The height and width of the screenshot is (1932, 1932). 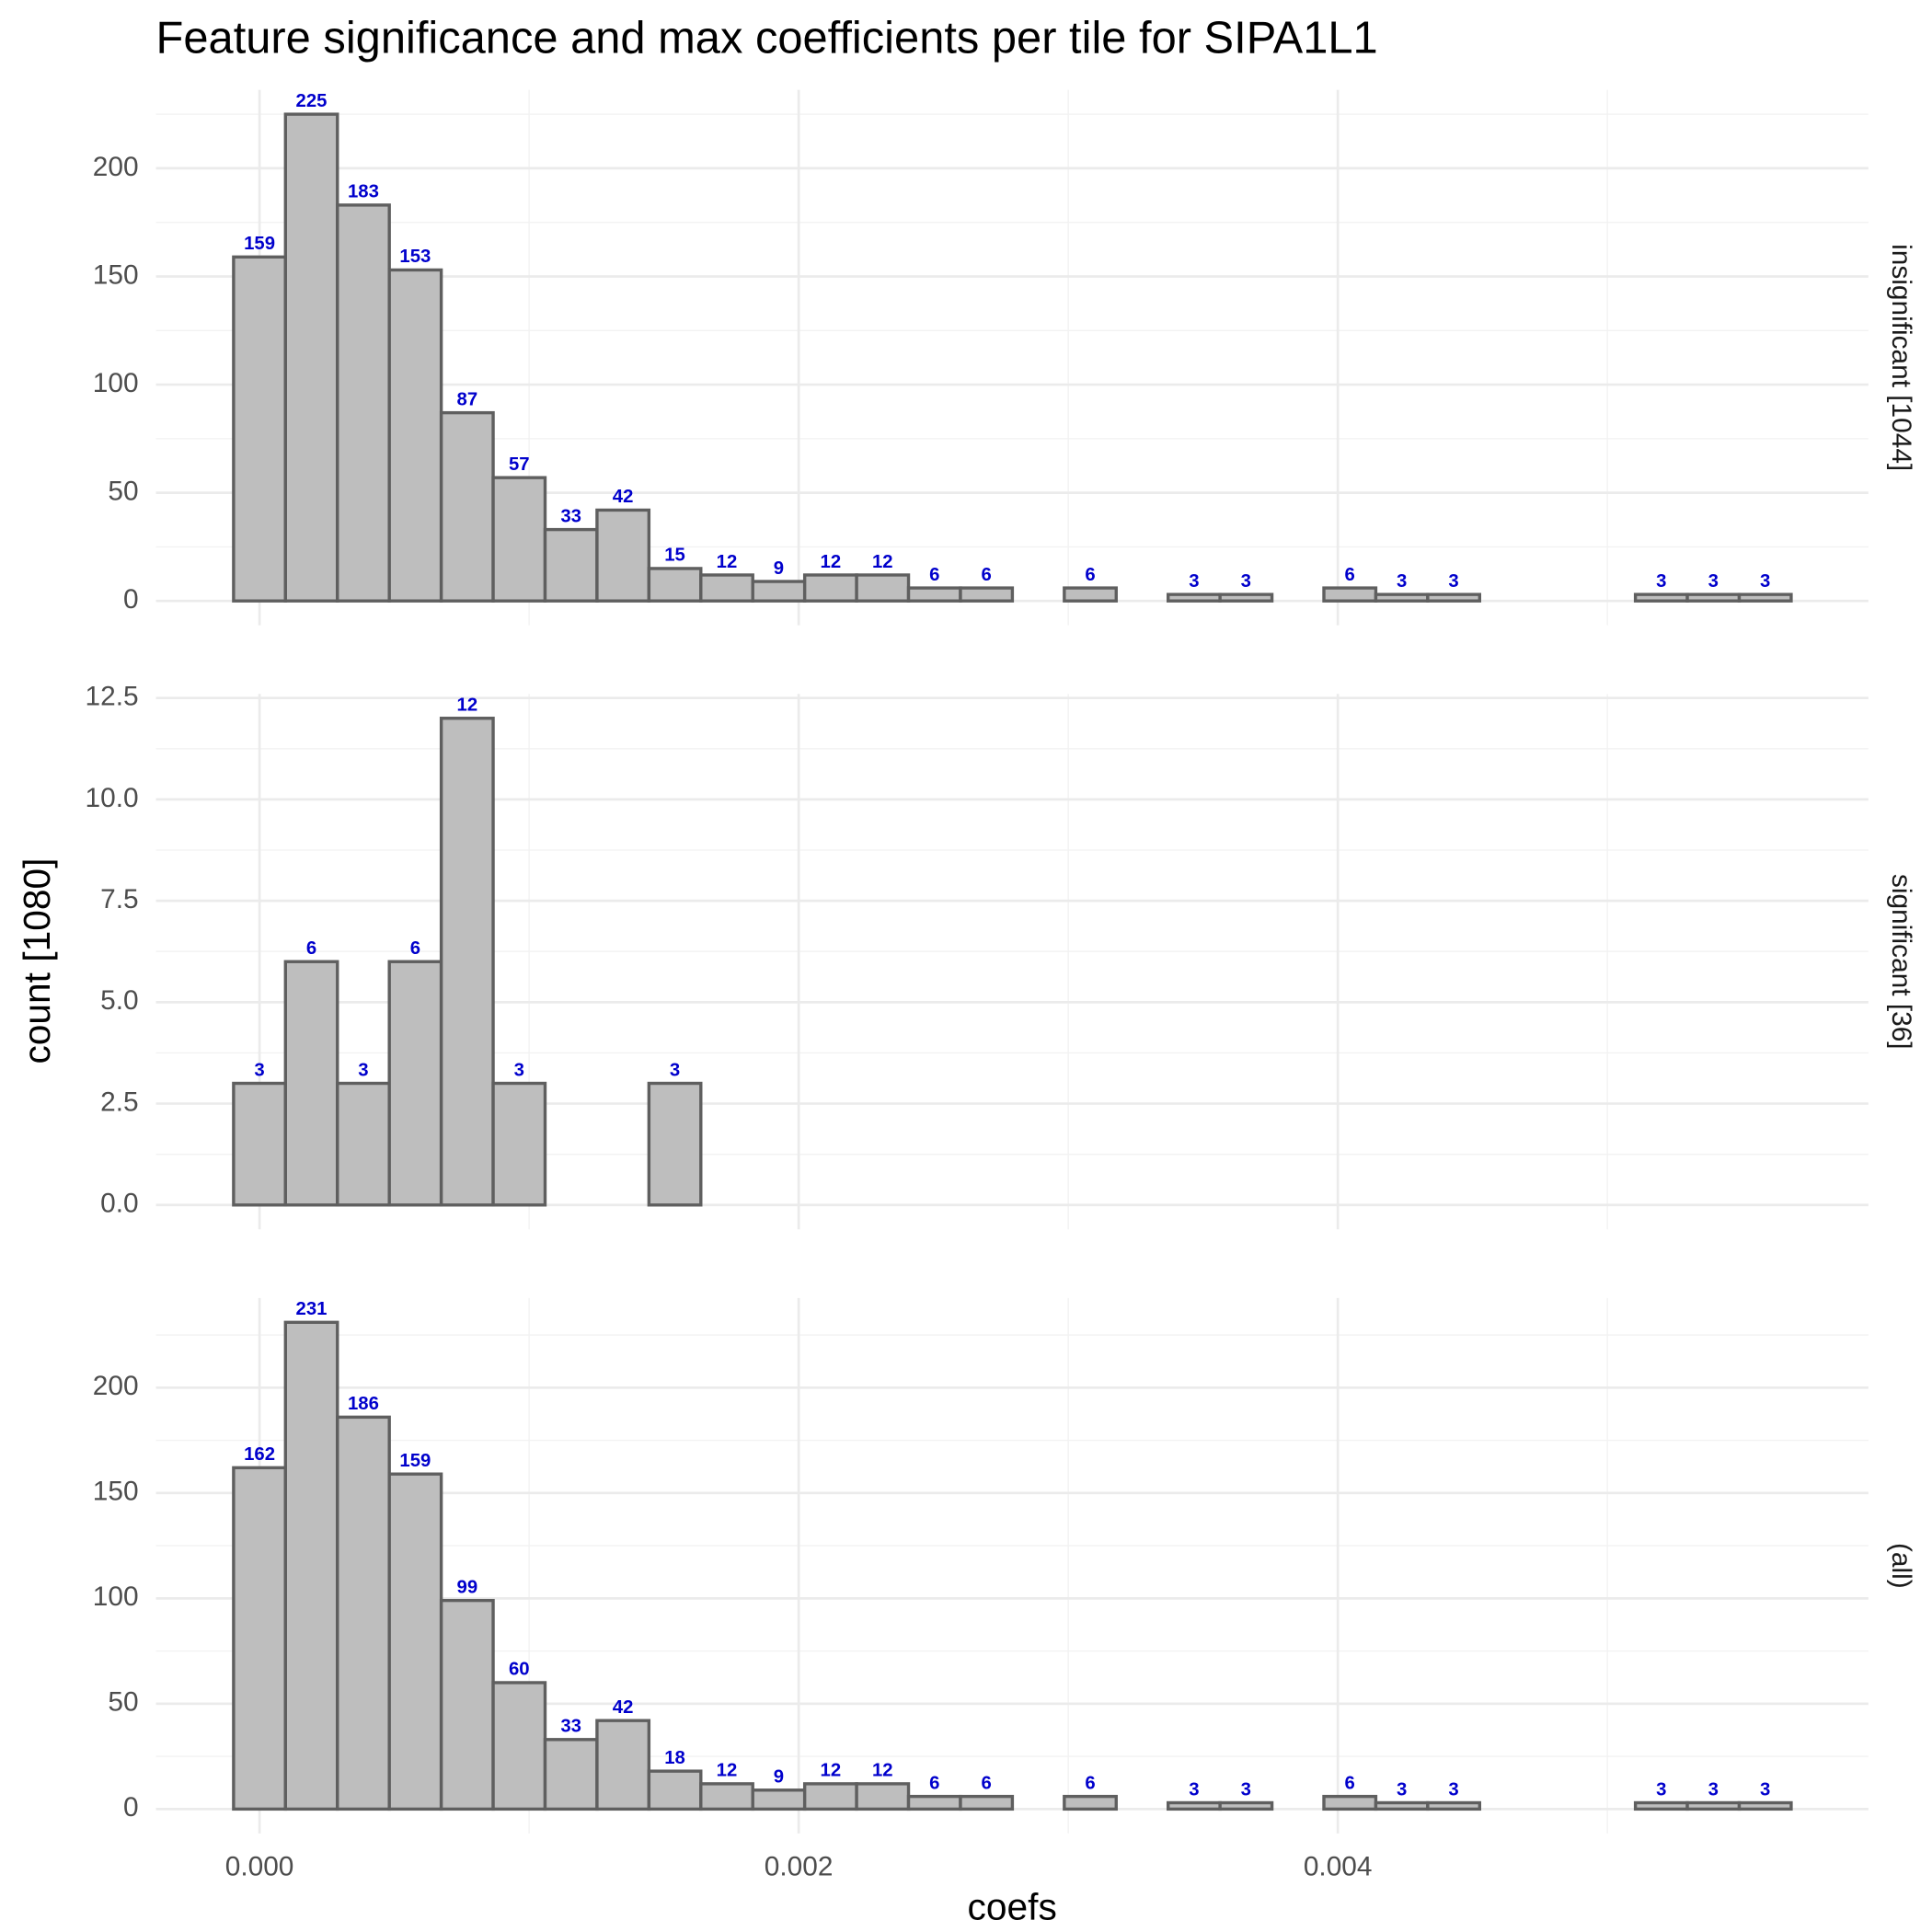 What do you see at coordinates (674, 1758) in the screenshot?
I see `value-label: 18` at bounding box center [674, 1758].